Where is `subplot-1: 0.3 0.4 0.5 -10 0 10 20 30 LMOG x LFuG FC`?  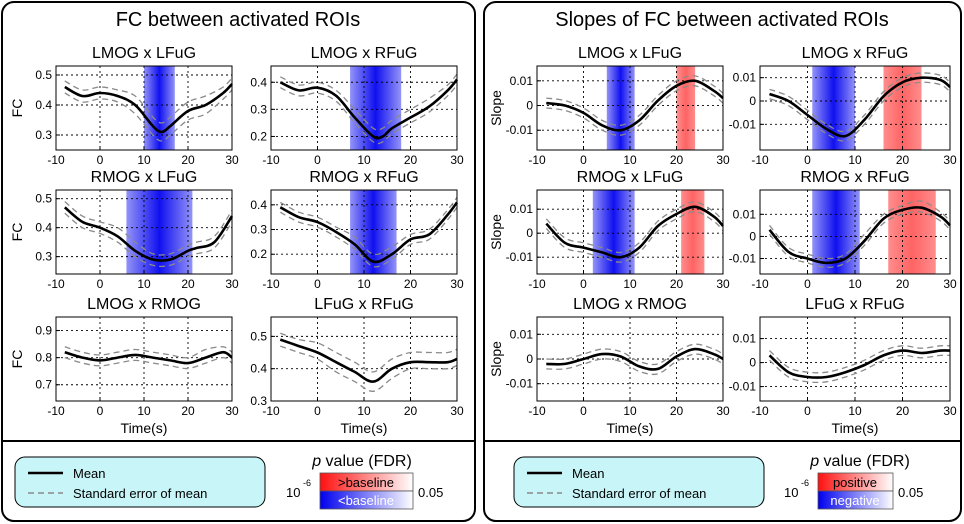
subplot-1: 0.3 0.4 0.5 -10 0 10 20 30 LMOG x LFuG FC is located at coordinates (124, 106).